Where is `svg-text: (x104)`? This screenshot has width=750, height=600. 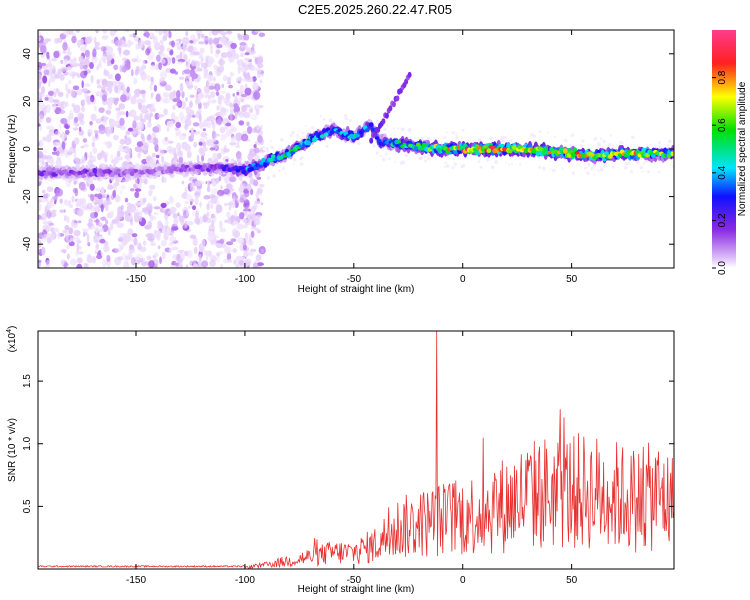 svg-text: (x104) is located at coordinates (12, 339).